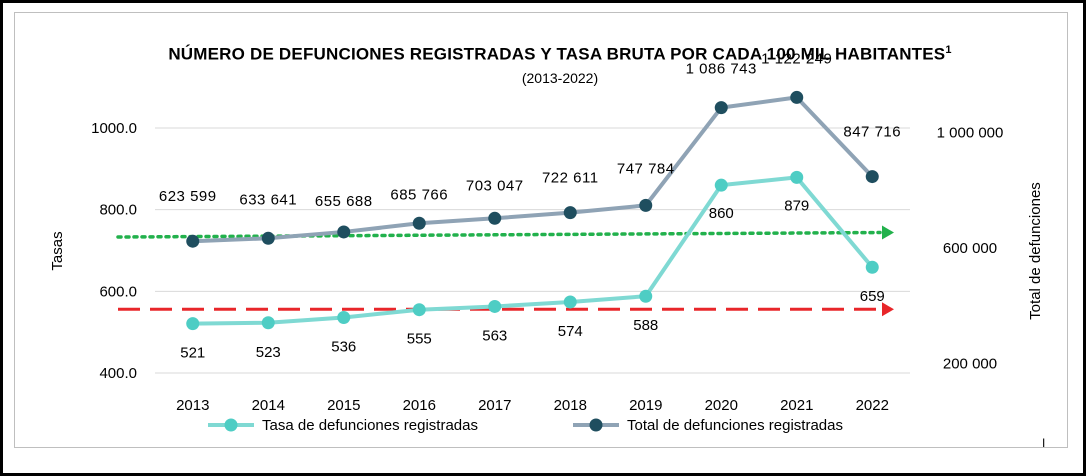  I want to click on total-label: 633 641, so click(268, 199).